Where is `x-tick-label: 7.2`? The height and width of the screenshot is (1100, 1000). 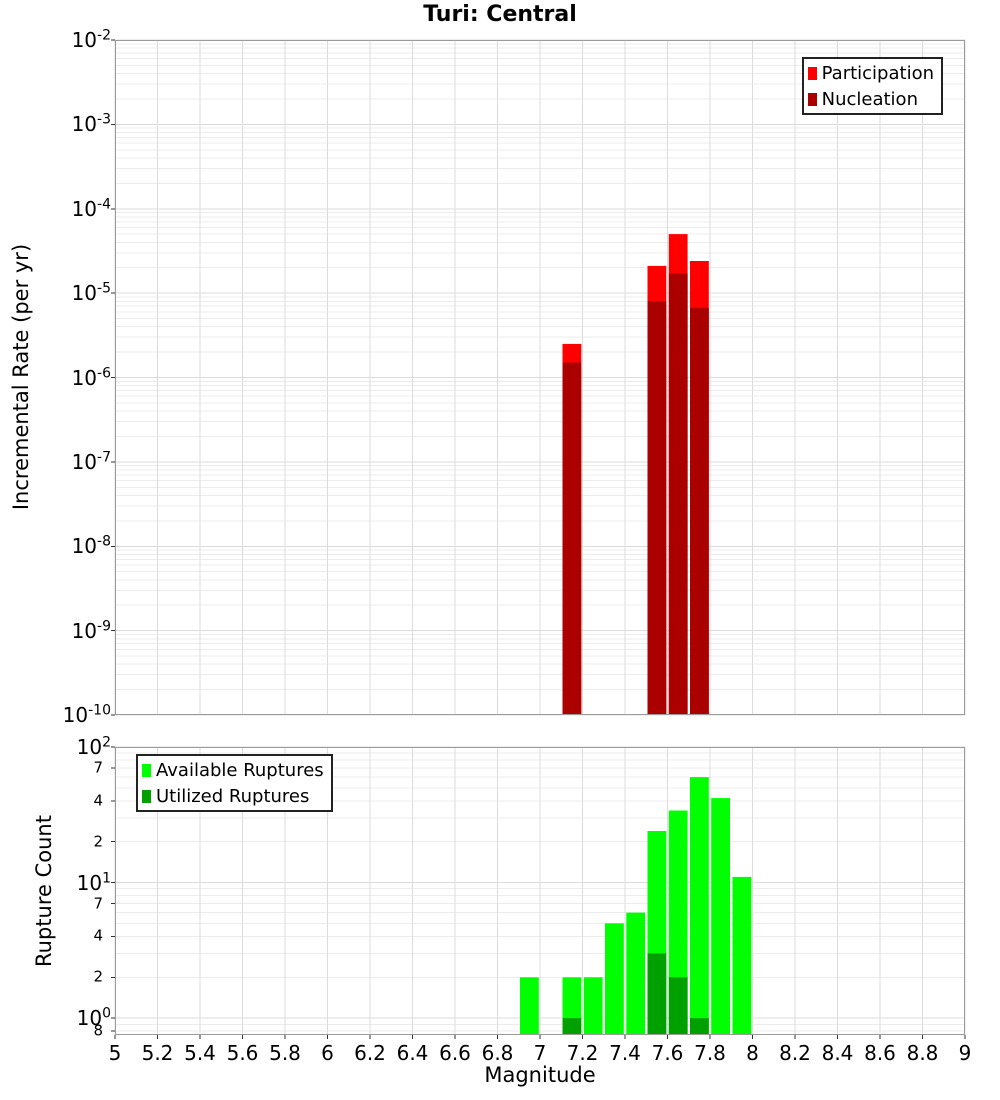 x-tick-label: 7.2 is located at coordinates (582, 1053).